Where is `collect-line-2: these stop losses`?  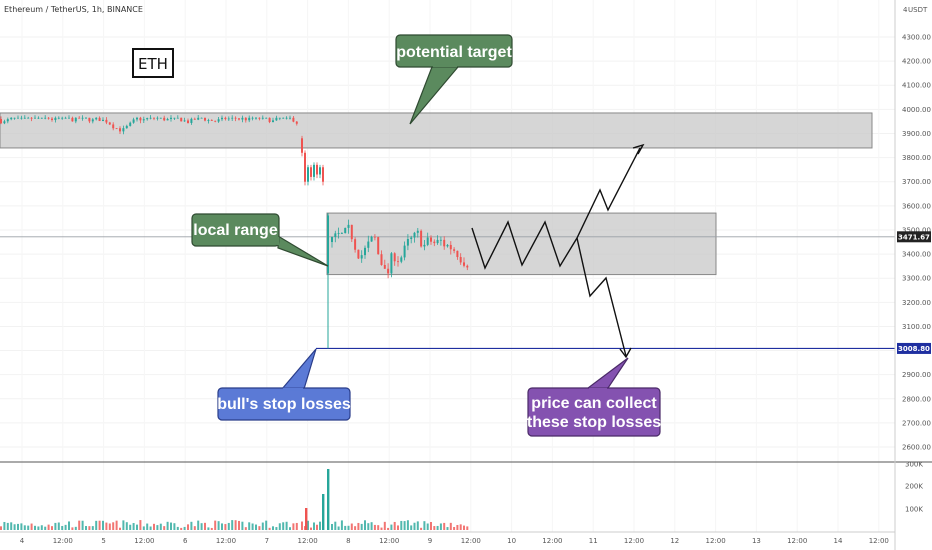
collect-line-2: these stop losses is located at coordinates (594, 422).